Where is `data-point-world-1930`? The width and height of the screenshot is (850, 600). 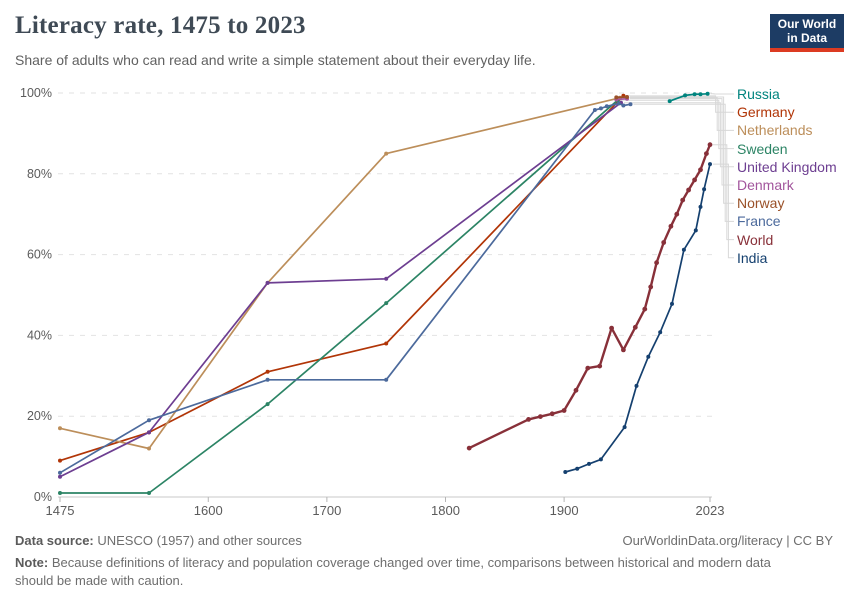
data-point-world-1930 is located at coordinates (600, 366).